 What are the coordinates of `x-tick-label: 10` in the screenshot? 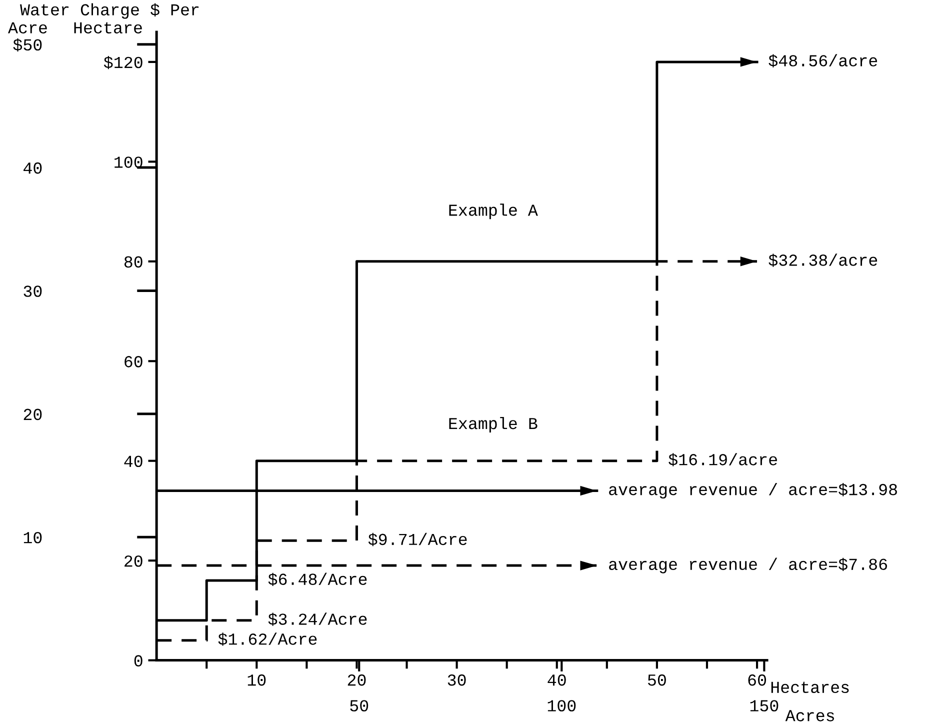 It's located at (257, 680).